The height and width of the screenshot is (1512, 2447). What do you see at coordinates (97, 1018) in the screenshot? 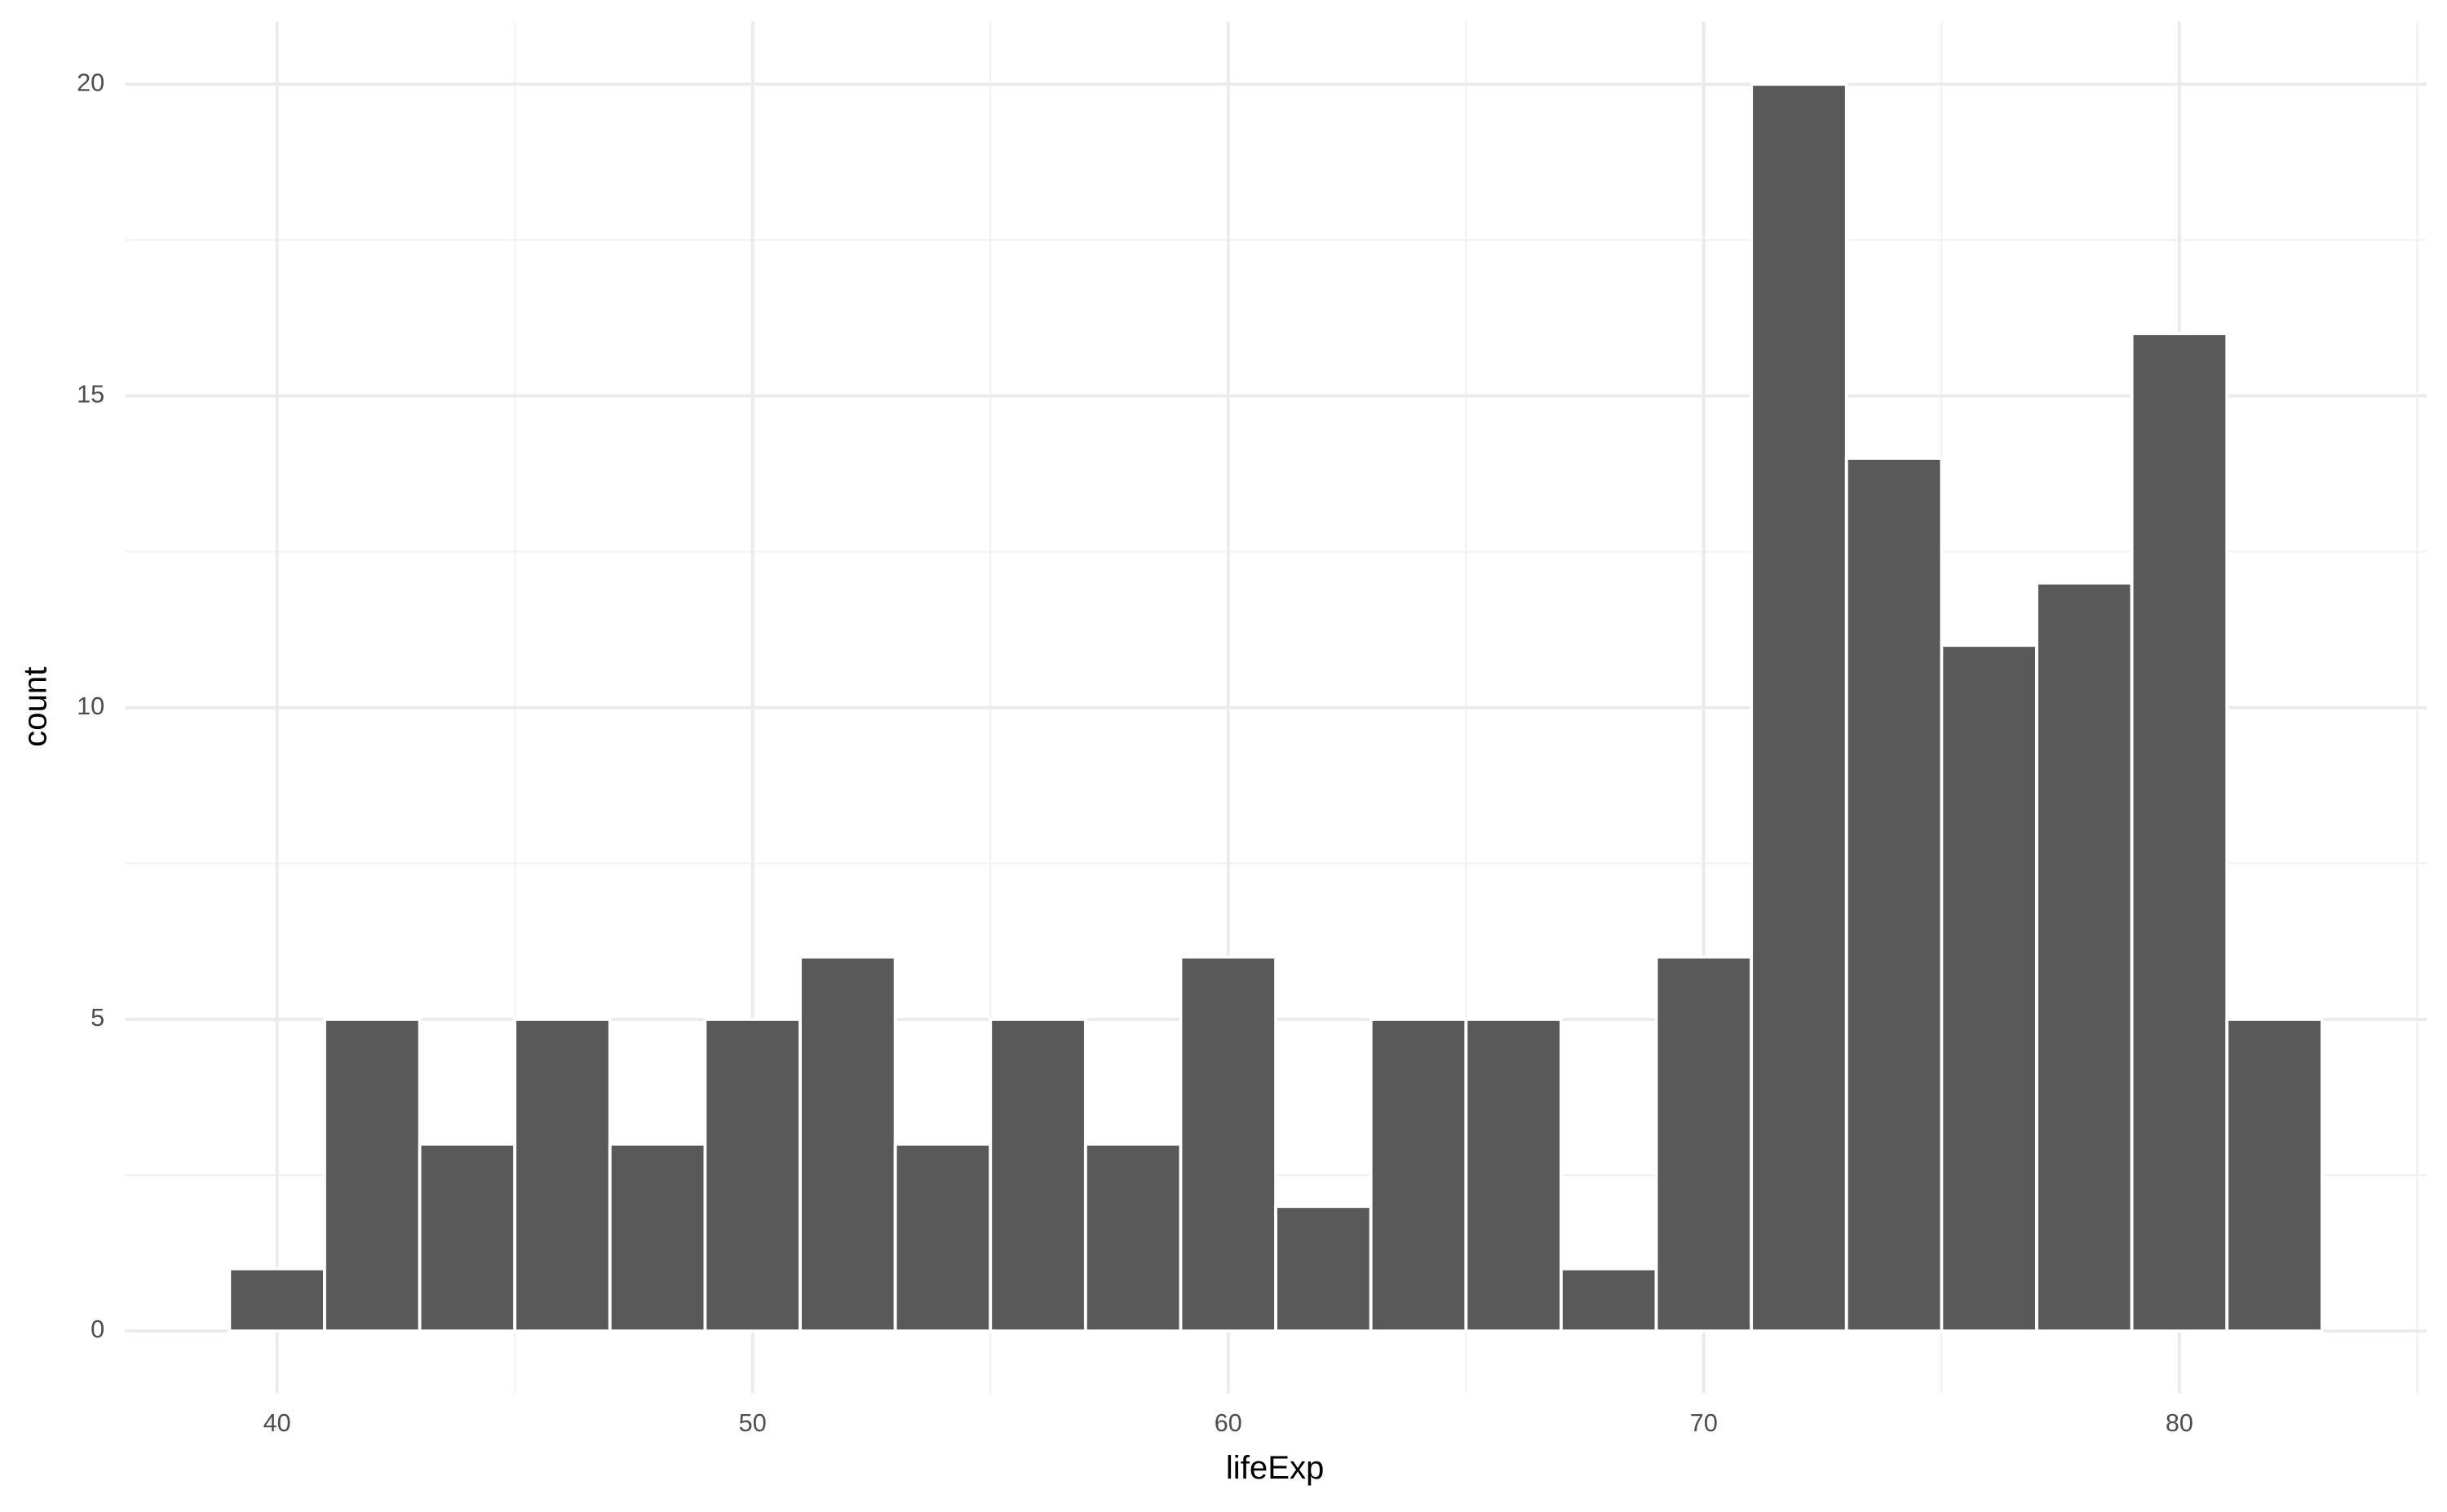
I see `y-tick-label: 5` at bounding box center [97, 1018].